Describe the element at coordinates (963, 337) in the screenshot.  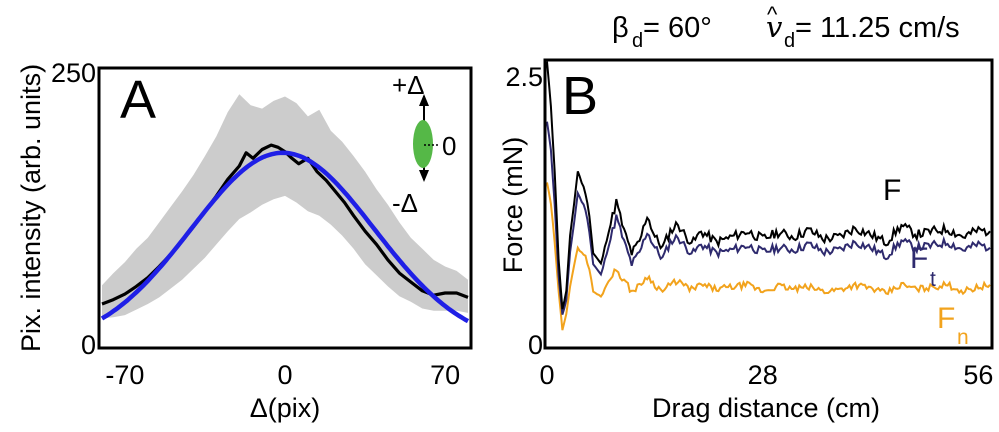
I see `fn-label-sub: n` at that location.